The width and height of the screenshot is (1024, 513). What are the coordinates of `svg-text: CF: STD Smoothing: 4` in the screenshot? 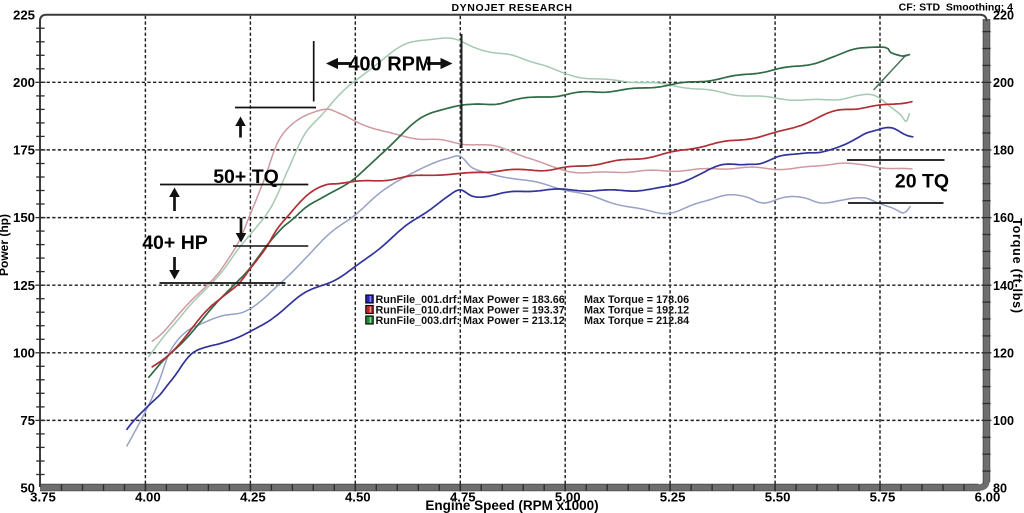 It's located at (956, 8).